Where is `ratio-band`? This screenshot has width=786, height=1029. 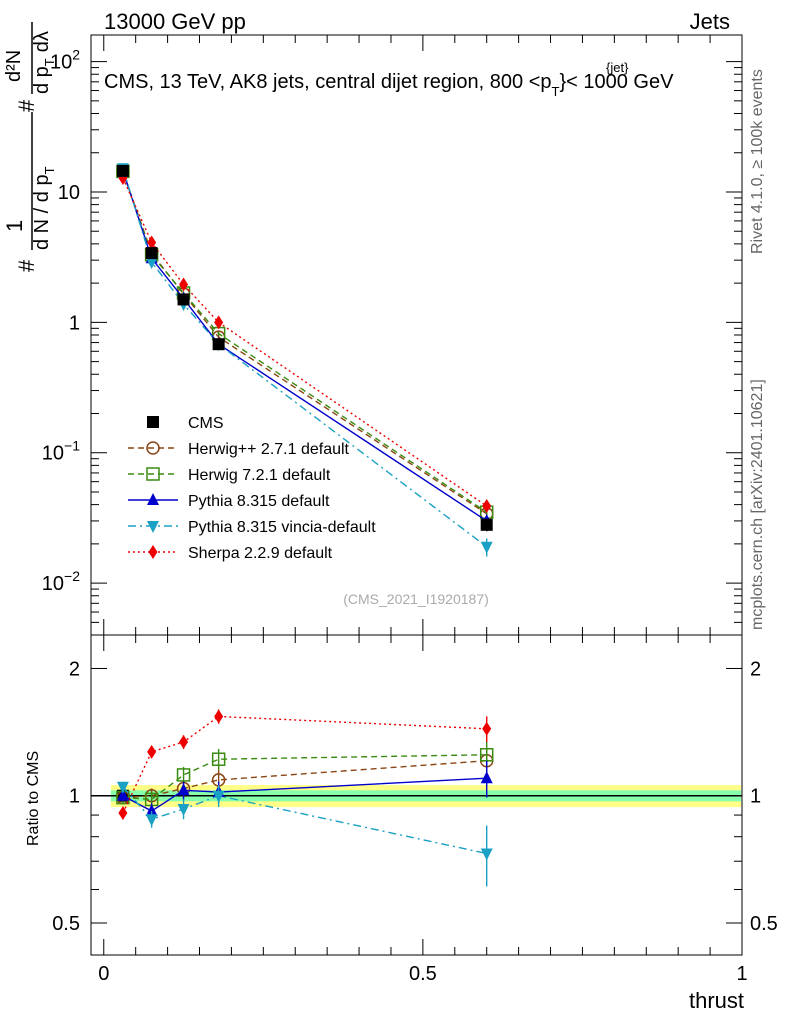 ratio-band is located at coordinates (416, 796).